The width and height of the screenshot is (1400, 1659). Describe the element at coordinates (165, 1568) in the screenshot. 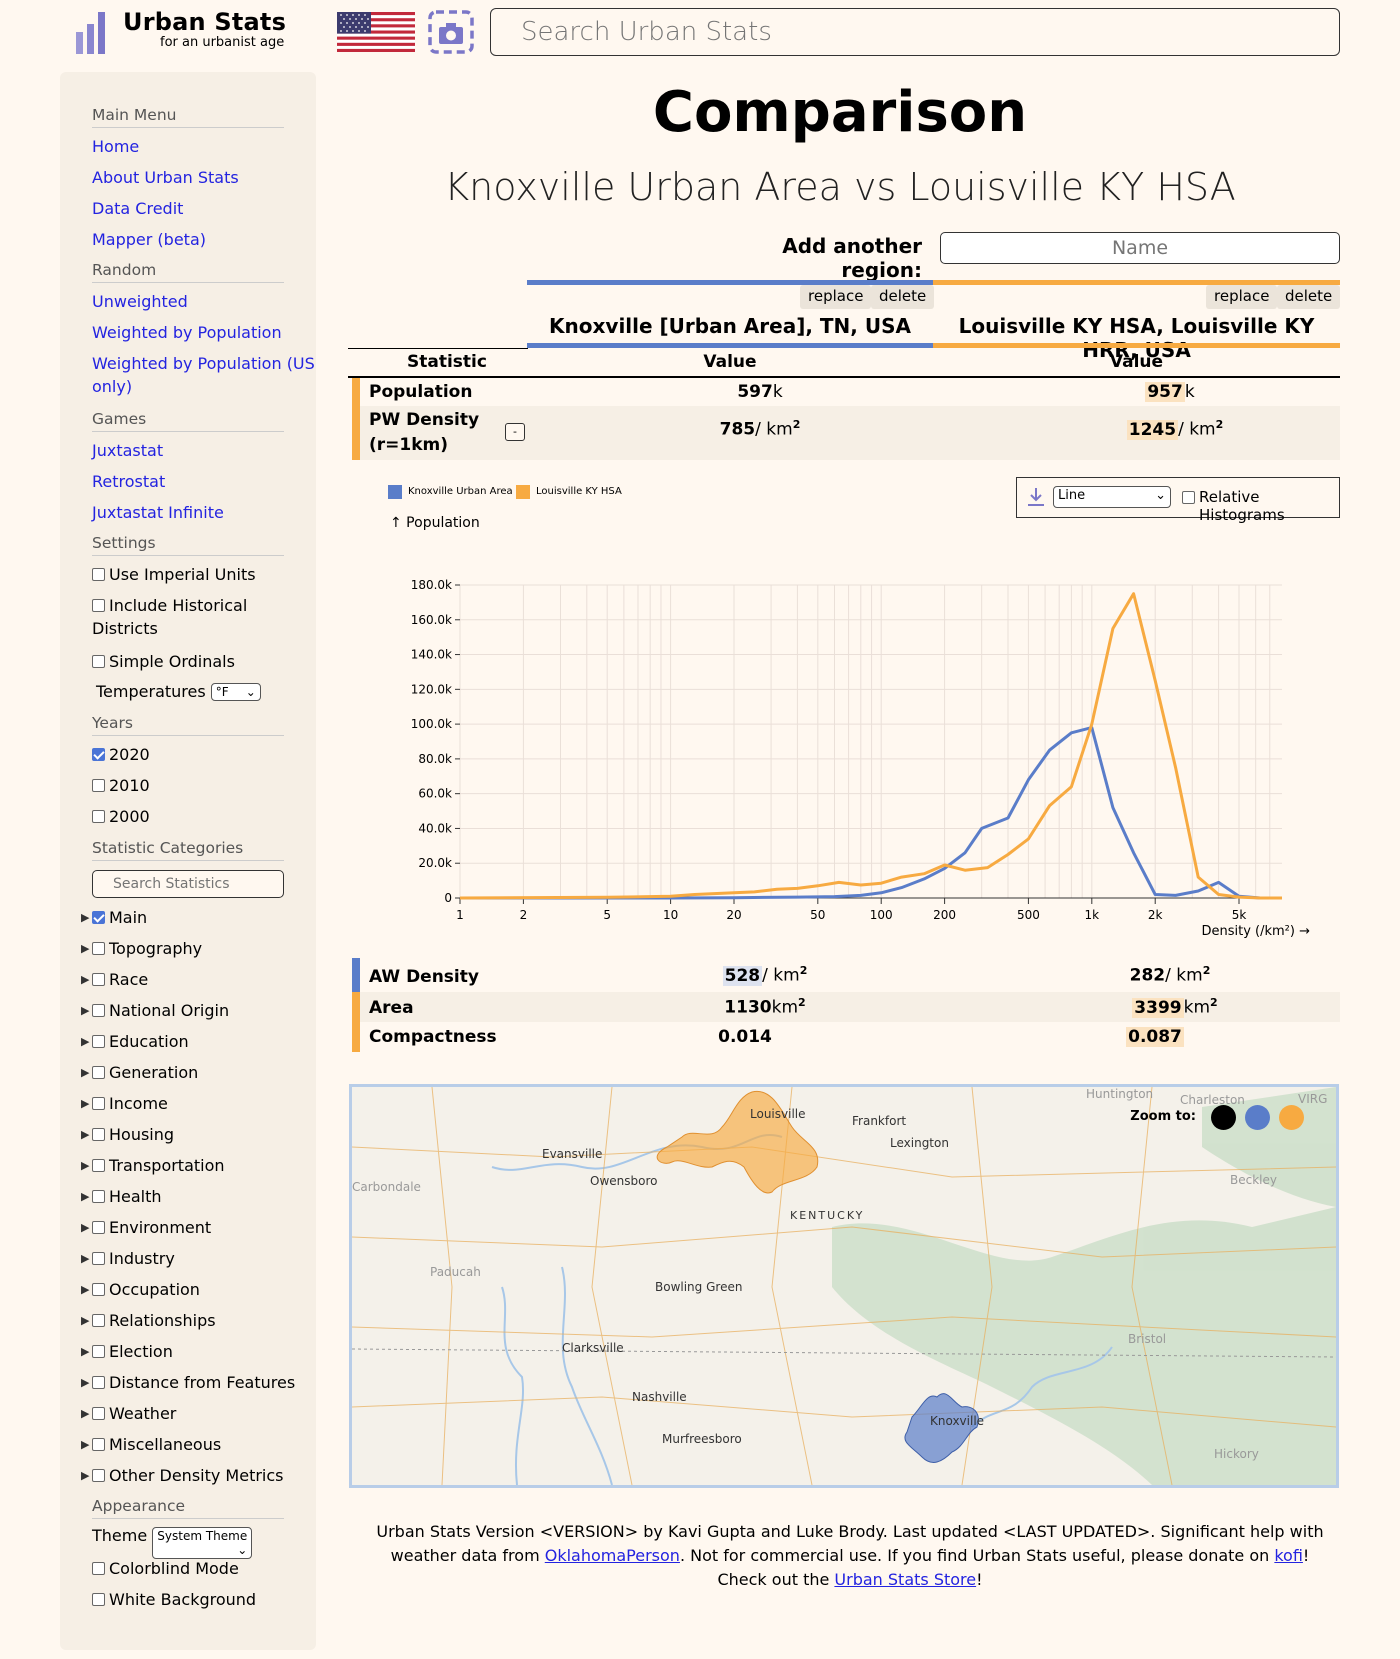

I see `setting-colorblind: Colorblind Mode` at that location.